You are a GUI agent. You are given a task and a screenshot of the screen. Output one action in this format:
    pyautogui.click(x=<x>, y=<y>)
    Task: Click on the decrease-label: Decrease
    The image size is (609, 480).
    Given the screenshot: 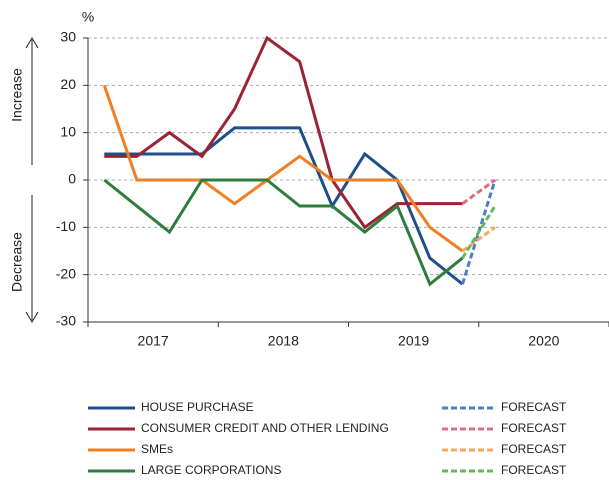 What is the action you would take?
    pyautogui.click(x=17, y=262)
    